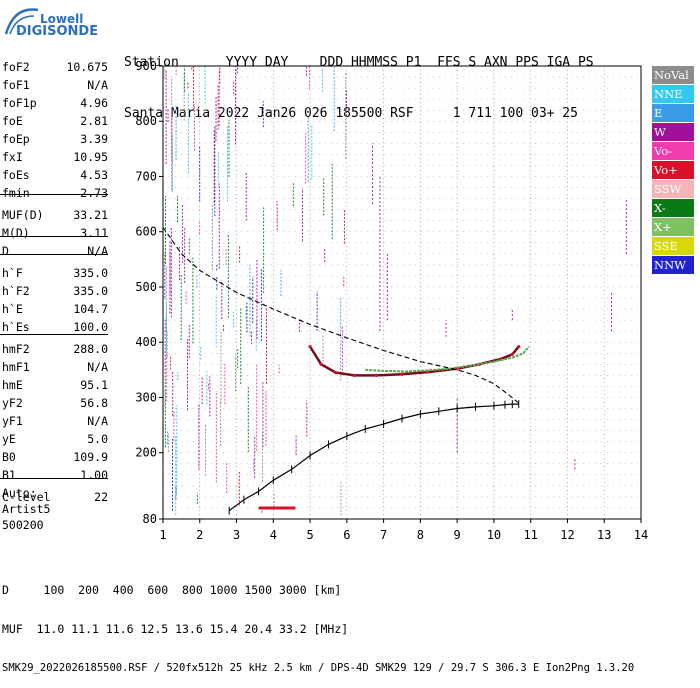 The image size is (700, 688). What do you see at coordinates (87, 67) in the screenshot?
I see `param-value: 10.675` at bounding box center [87, 67].